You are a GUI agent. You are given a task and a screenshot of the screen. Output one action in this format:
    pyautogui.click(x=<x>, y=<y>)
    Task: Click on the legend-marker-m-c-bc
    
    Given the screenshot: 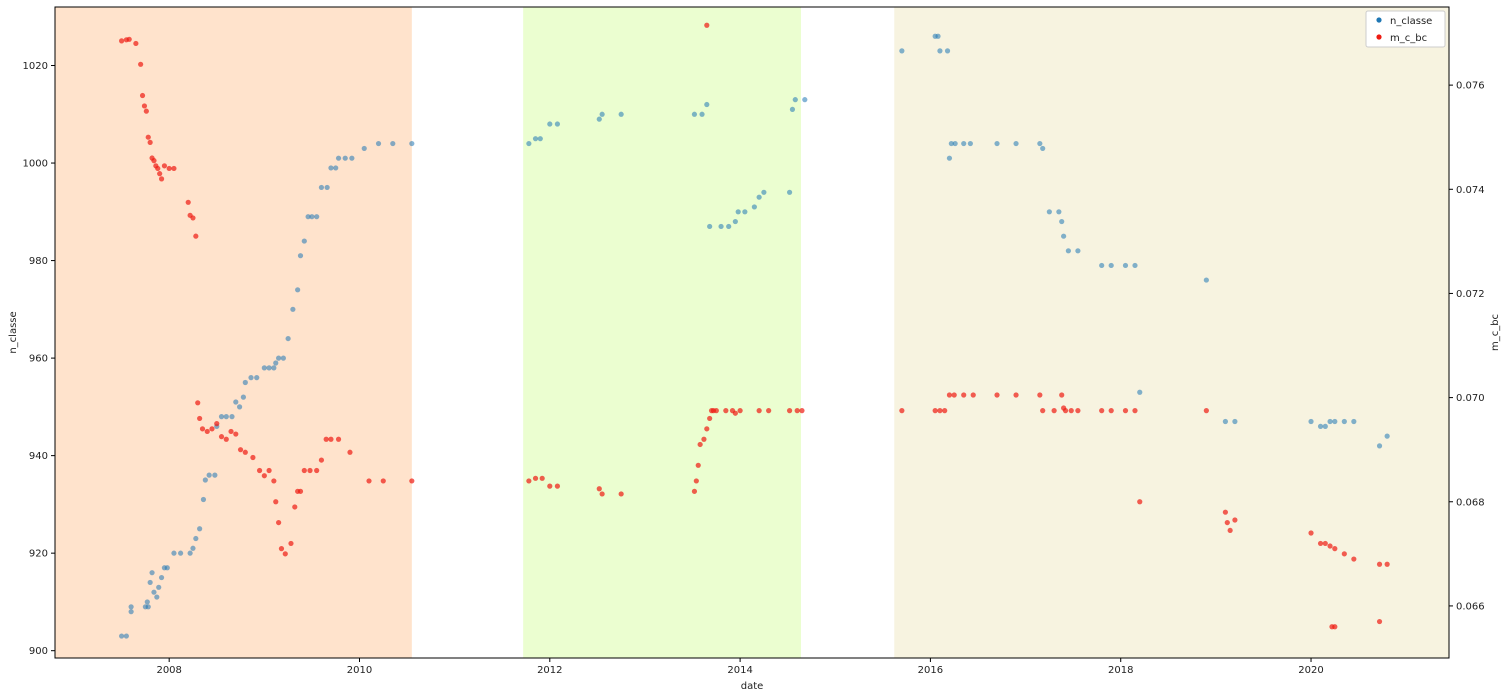 What is the action you would take?
    pyautogui.click(x=1379, y=37)
    